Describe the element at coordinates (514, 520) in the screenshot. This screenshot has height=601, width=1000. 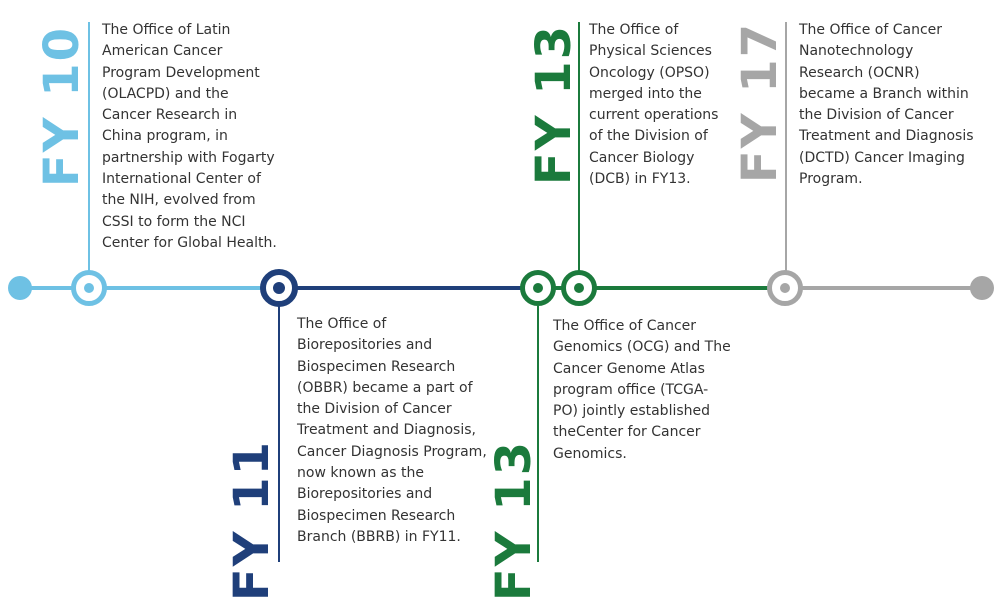
I see `year-label-fy13-genomics: FY 13` at that location.